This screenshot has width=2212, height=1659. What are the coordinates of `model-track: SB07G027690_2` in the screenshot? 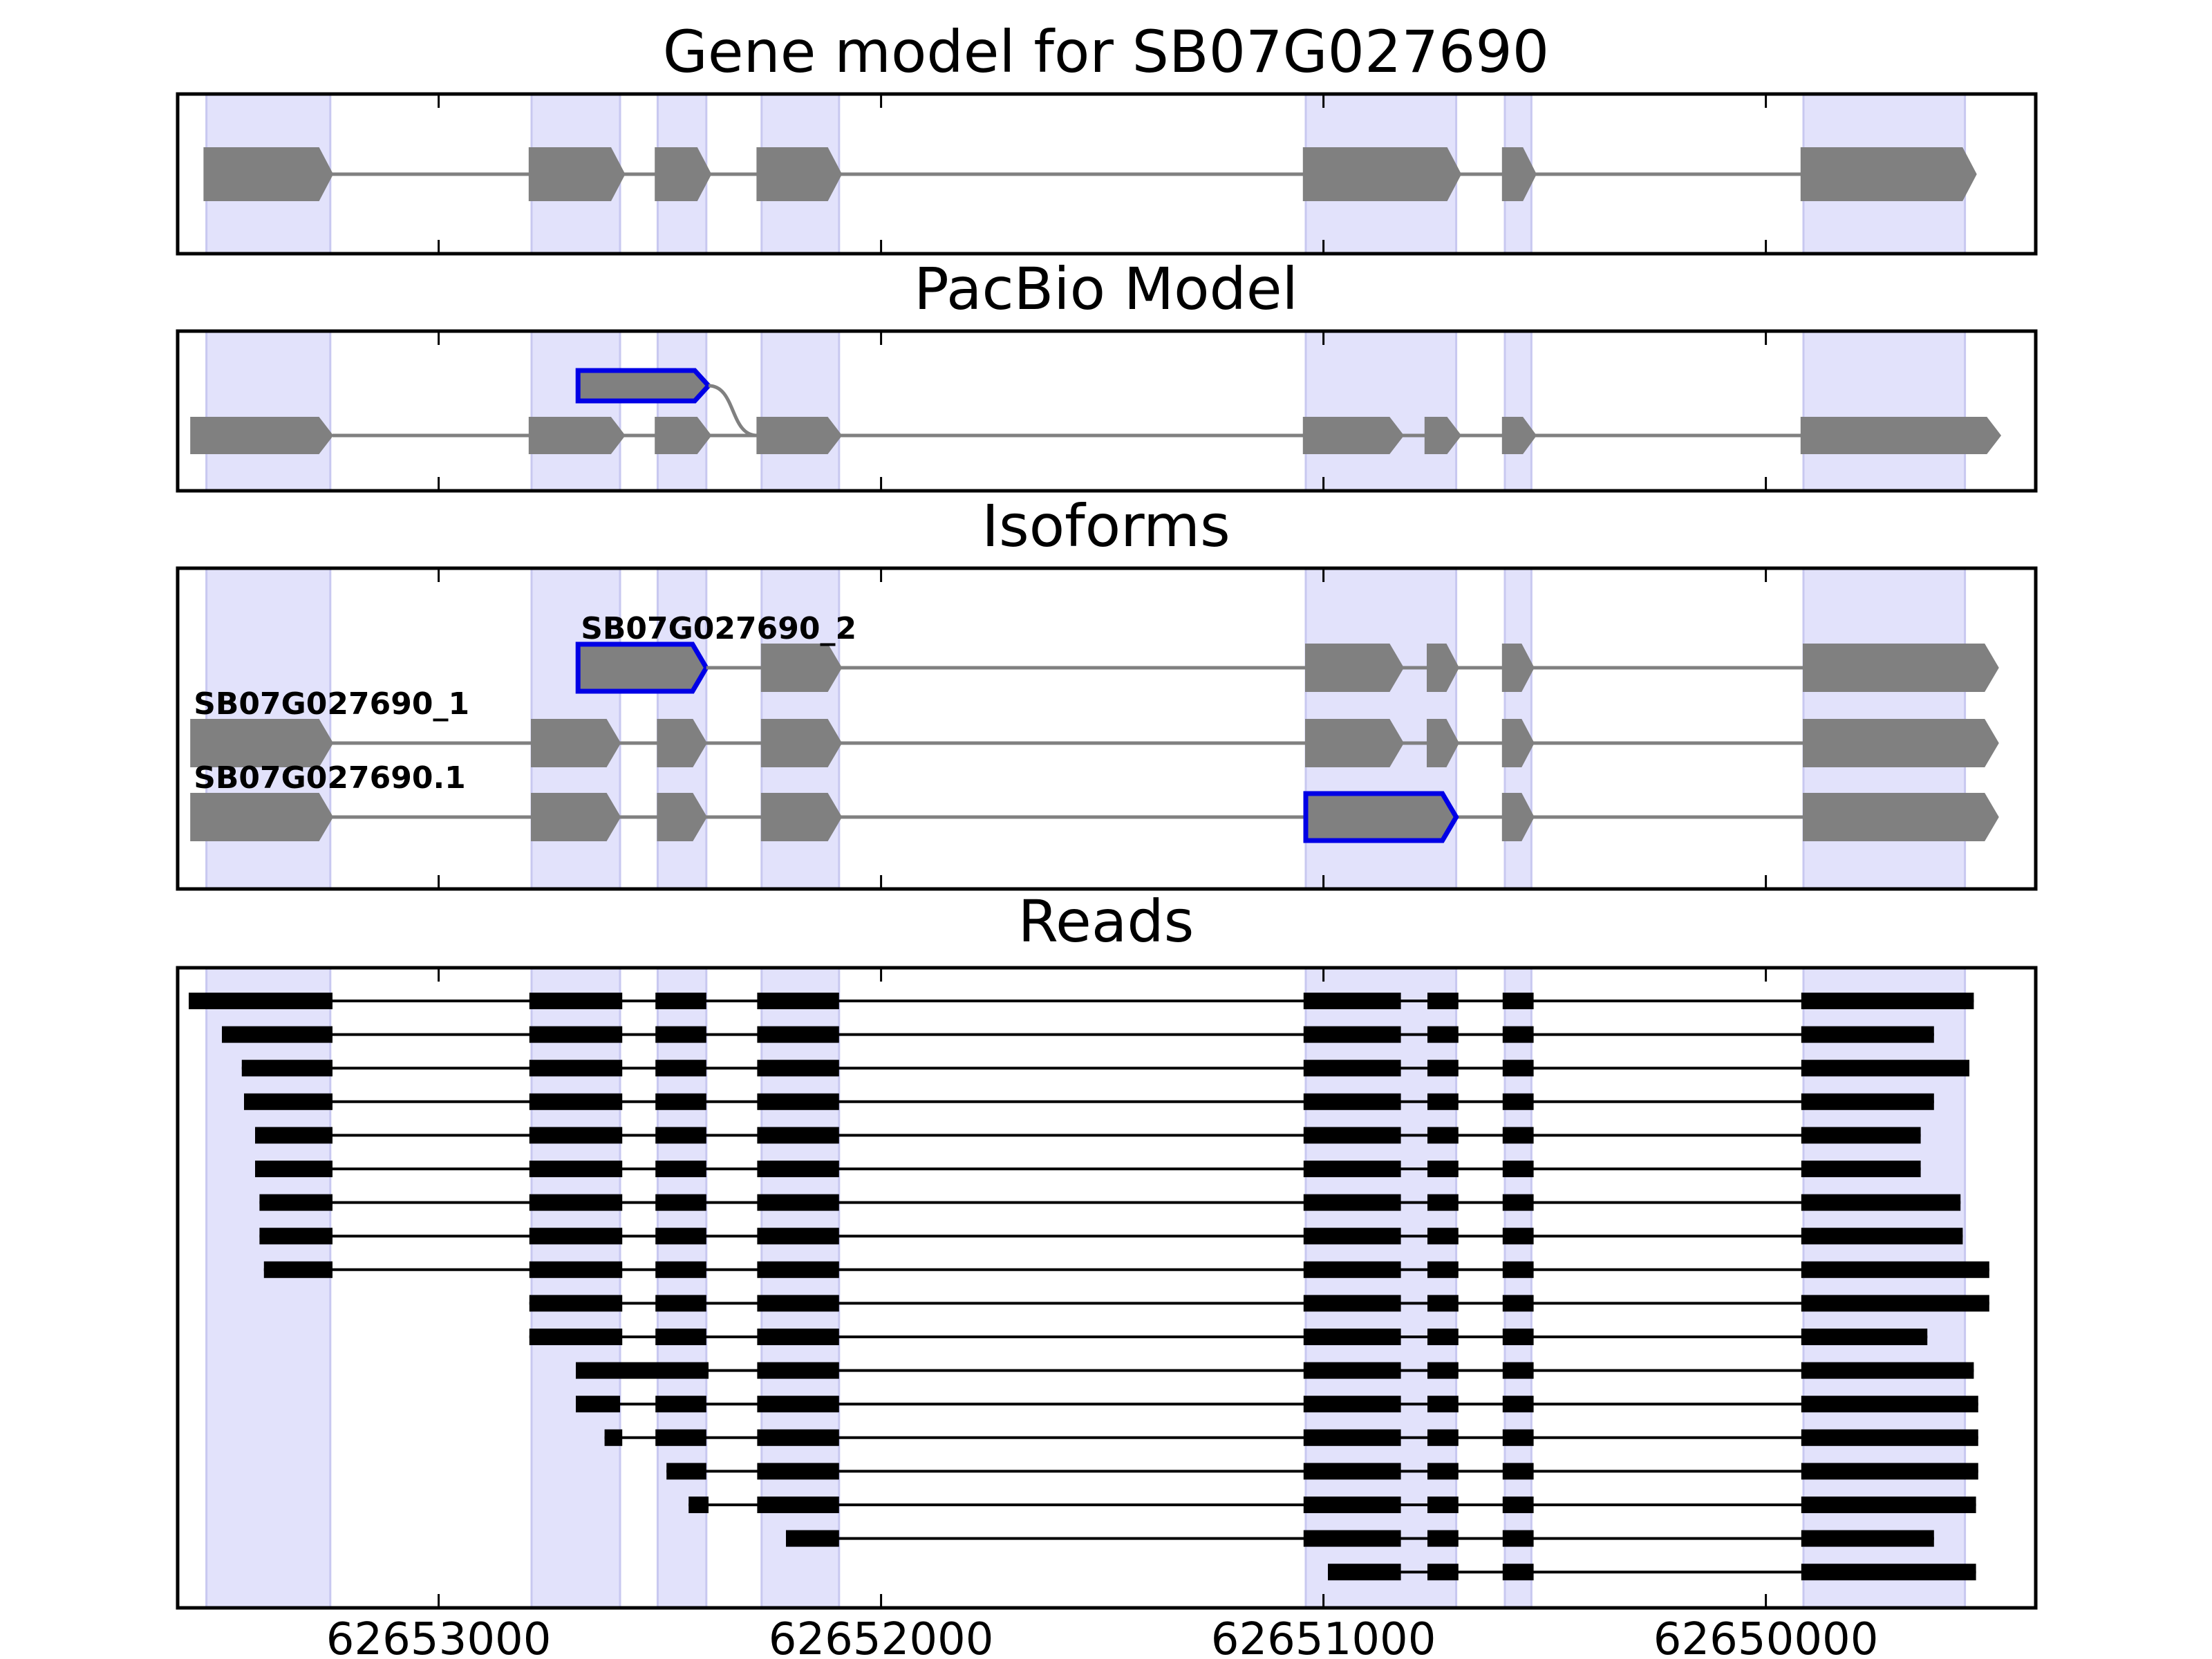 It's located at (1287, 652).